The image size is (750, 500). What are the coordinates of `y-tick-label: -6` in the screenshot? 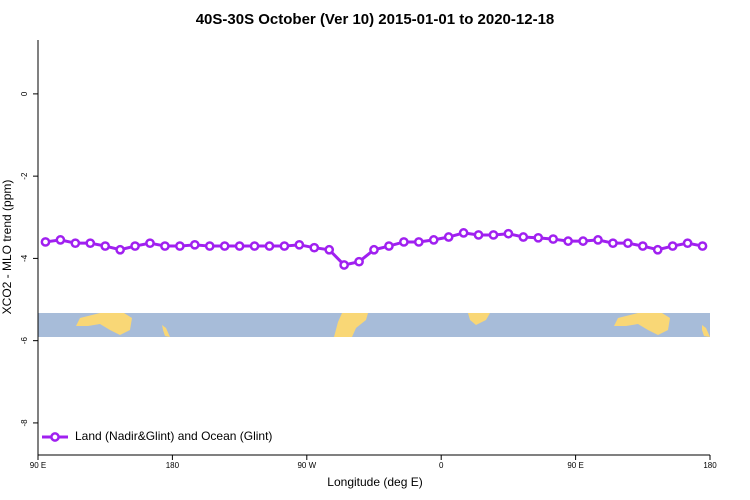 It's located at (24, 341).